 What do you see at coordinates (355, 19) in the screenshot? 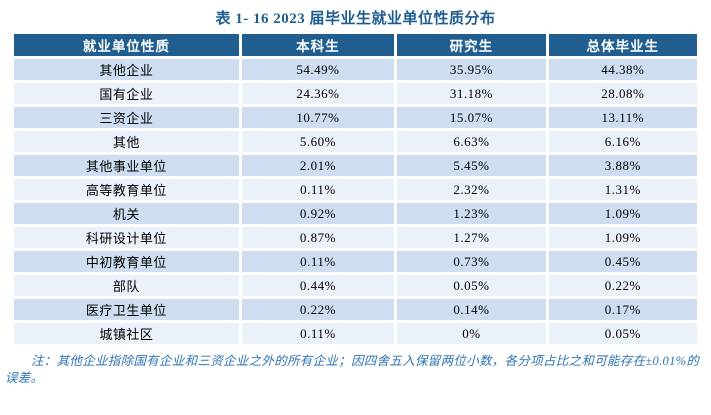
I see `page-title: 表 1- 16 2023 届毕业生就业单位性质分布` at bounding box center [355, 19].